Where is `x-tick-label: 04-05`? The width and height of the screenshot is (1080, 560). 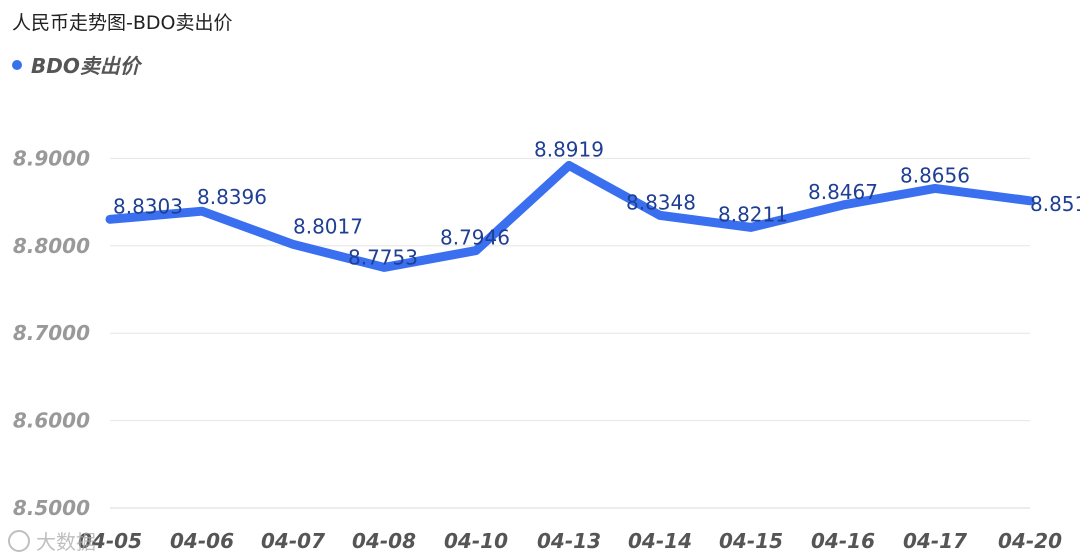
x-tick-label: 04-05 is located at coordinates (110, 541).